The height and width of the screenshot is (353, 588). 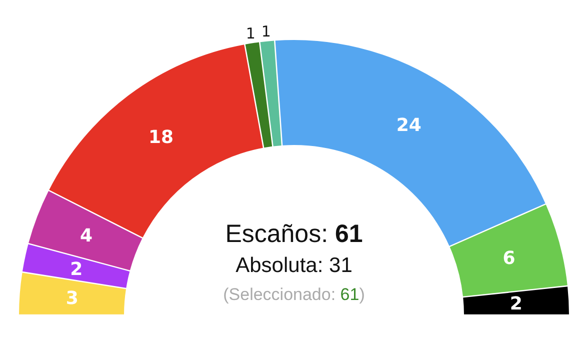 What do you see at coordinates (509, 258) in the screenshot?
I see `data-label: 6` at bounding box center [509, 258].